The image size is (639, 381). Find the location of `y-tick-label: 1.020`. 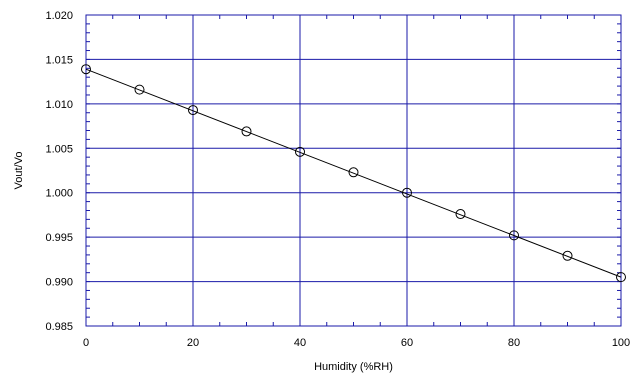

y-tick-label: 1.020 is located at coordinates (59, 16).